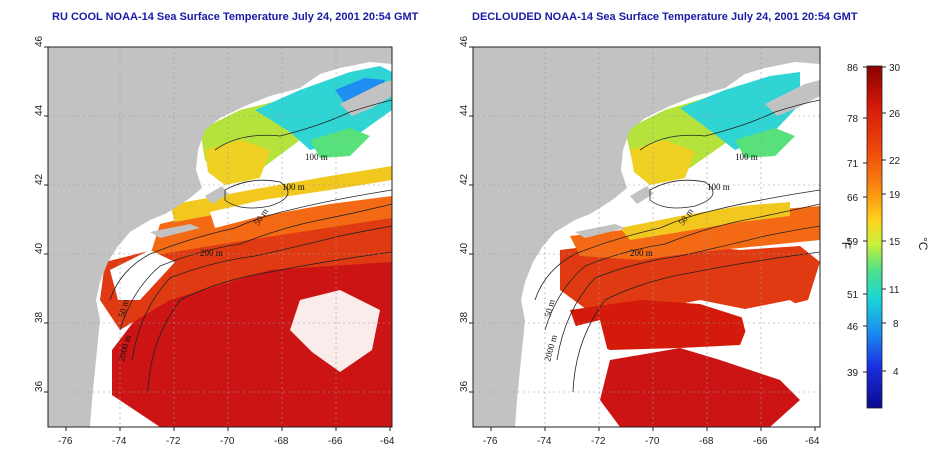 The height and width of the screenshot is (475, 950). Describe the element at coordinates (853, 68) in the screenshot. I see `colorbar-f-tick-86: 86` at that location.